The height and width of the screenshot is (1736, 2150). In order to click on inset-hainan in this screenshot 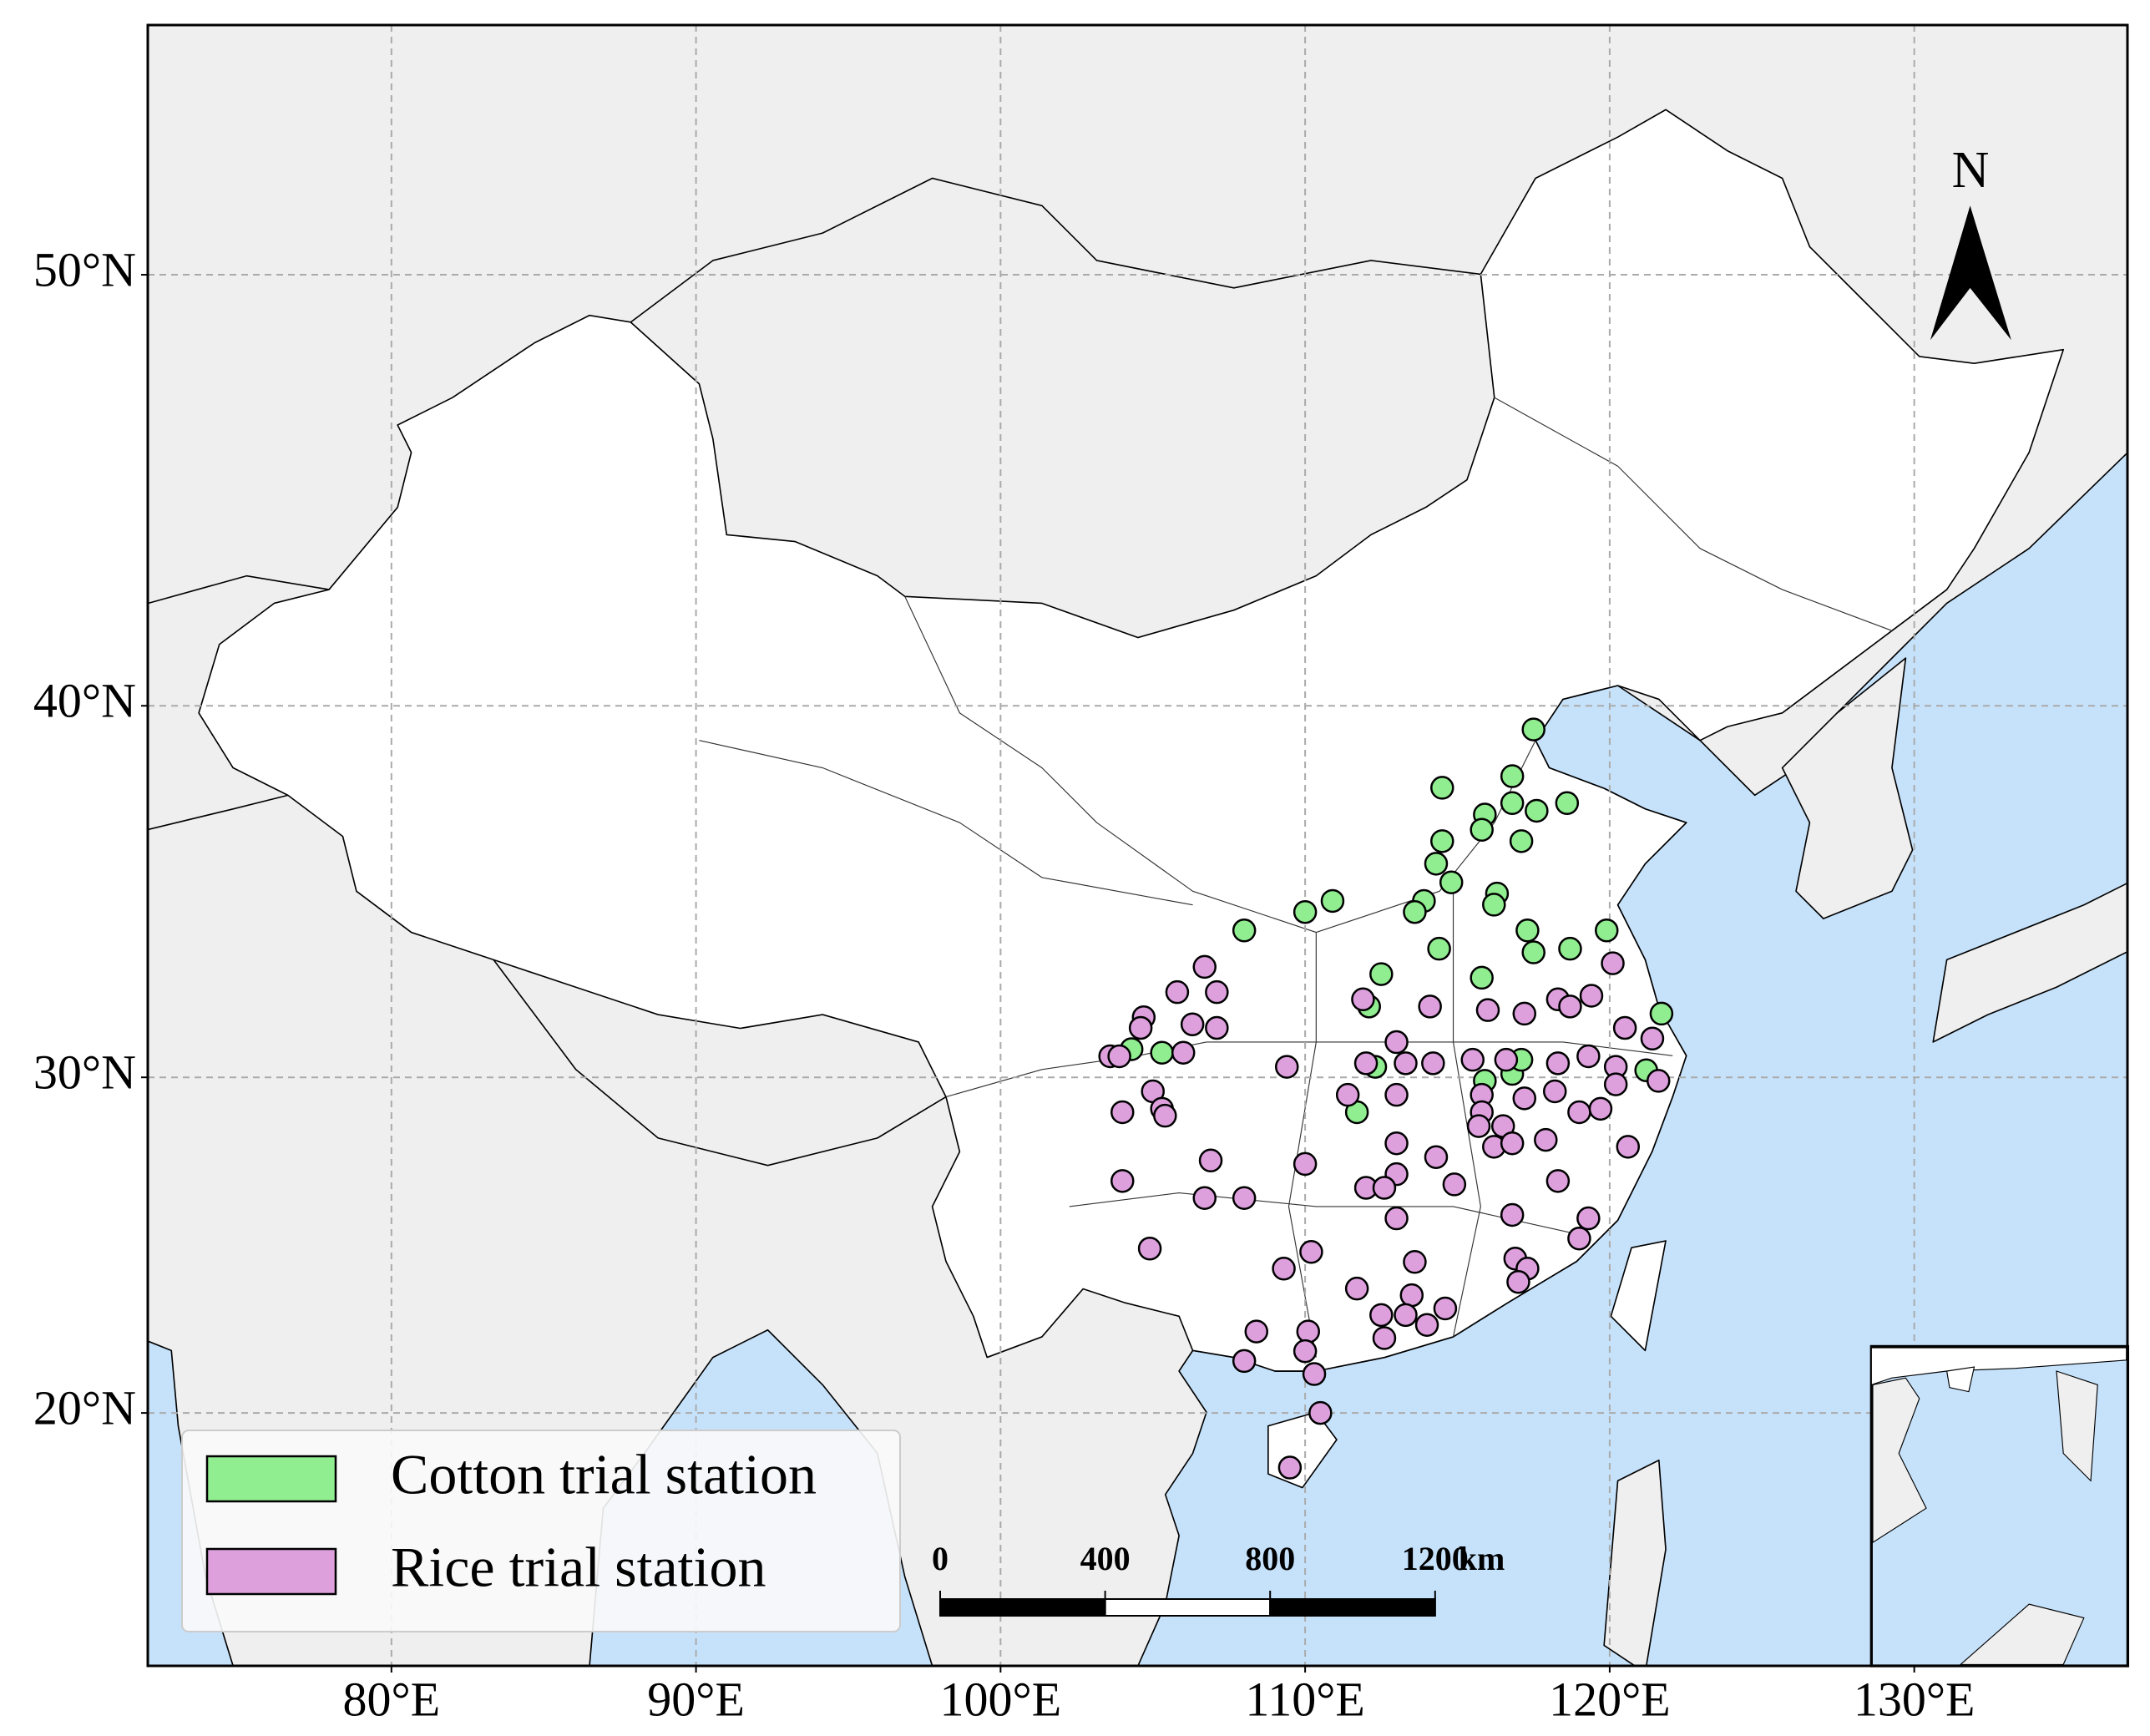, I will do `click(1960, 1379)`.